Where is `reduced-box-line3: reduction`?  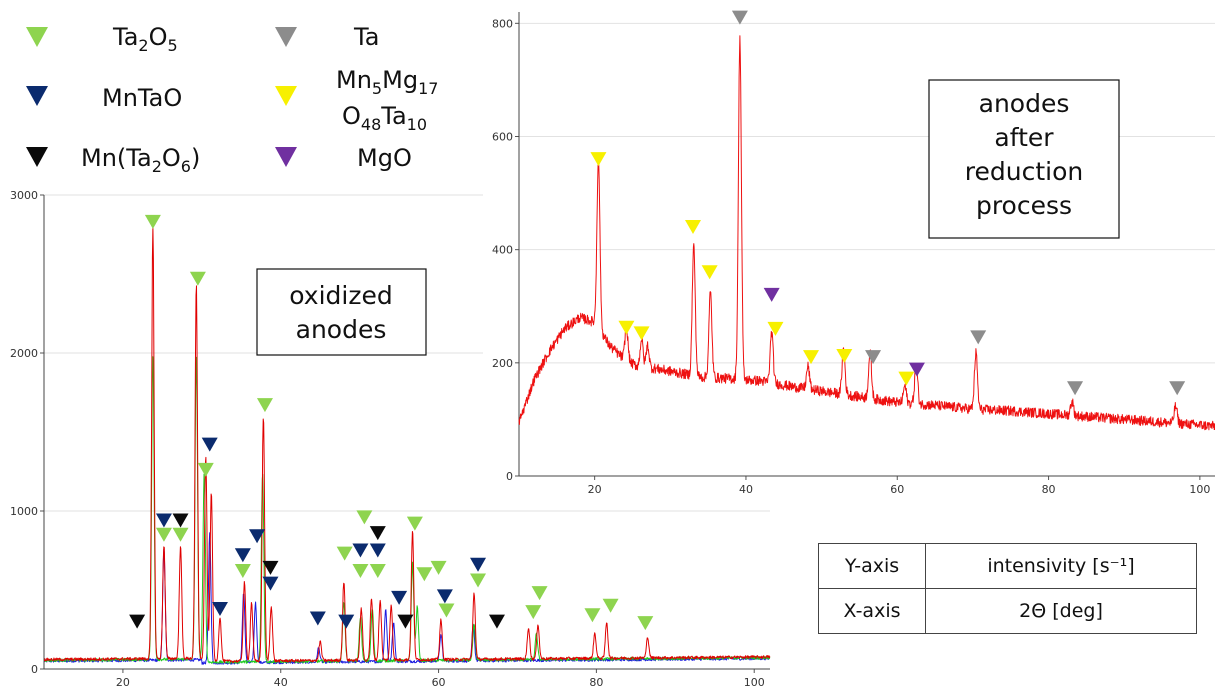
reduced-box-line3: reduction is located at coordinates (1024, 171).